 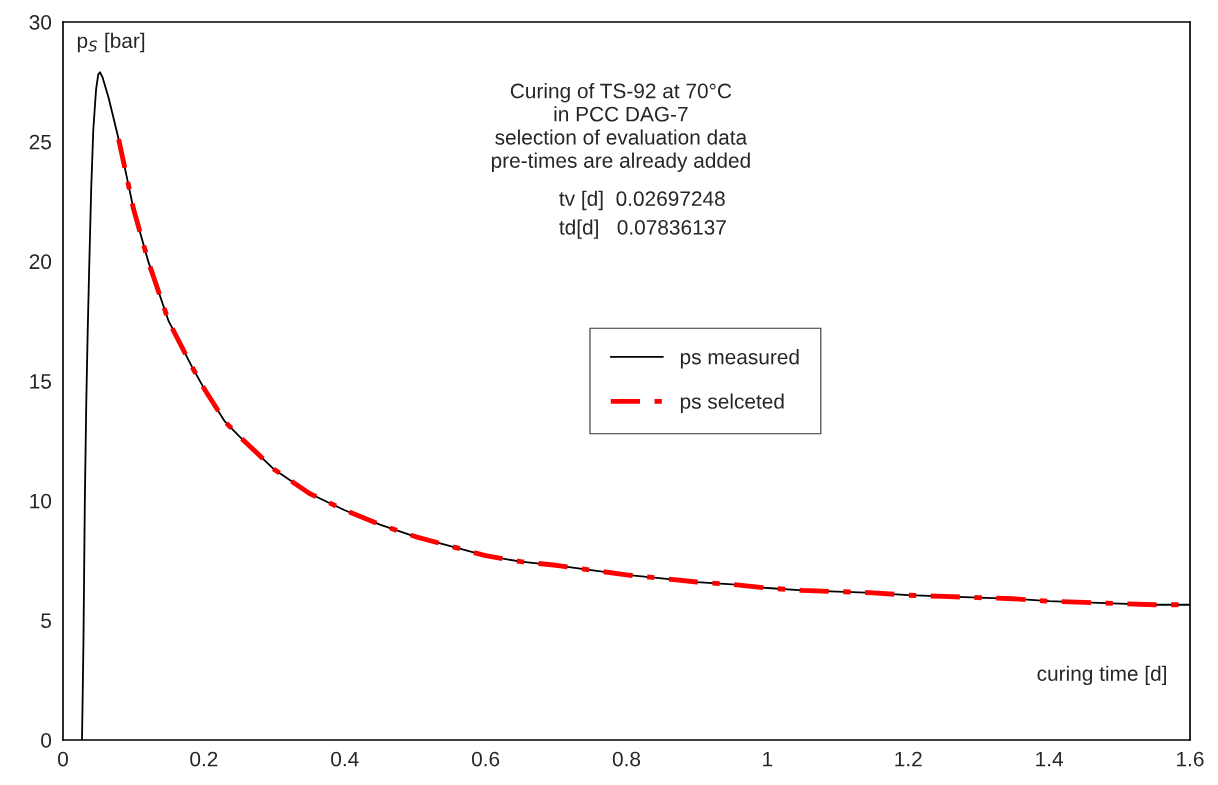 I want to click on x-tick-label: 1, so click(x=768, y=759).